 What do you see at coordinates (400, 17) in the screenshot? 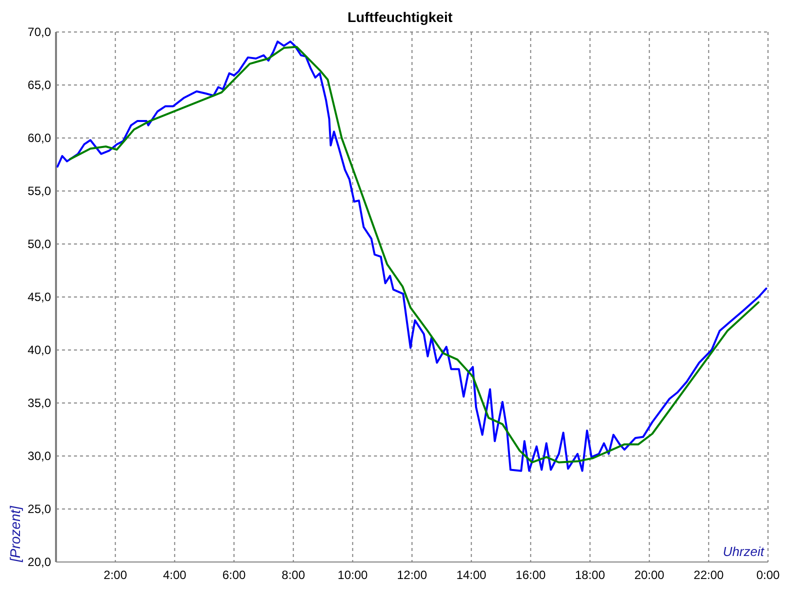
I see `chart-title: Luftfeuchtigkeit` at bounding box center [400, 17].